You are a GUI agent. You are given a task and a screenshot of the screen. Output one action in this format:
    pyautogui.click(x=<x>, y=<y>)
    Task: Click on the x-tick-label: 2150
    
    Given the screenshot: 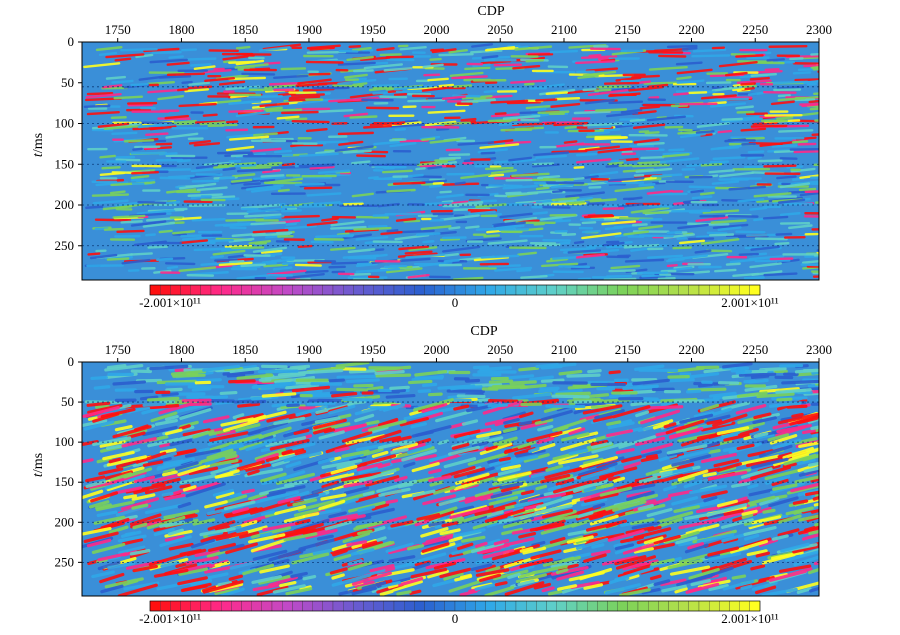 What is the action you would take?
    pyautogui.click(x=628, y=349)
    